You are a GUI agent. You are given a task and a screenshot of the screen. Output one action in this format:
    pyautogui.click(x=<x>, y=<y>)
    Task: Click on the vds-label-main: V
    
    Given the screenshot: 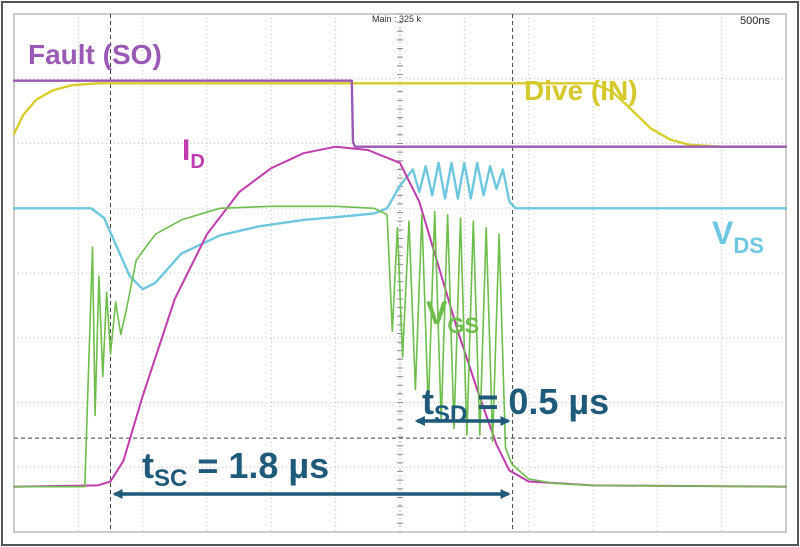 What is the action you would take?
    pyautogui.click(x=723, y=233)
    